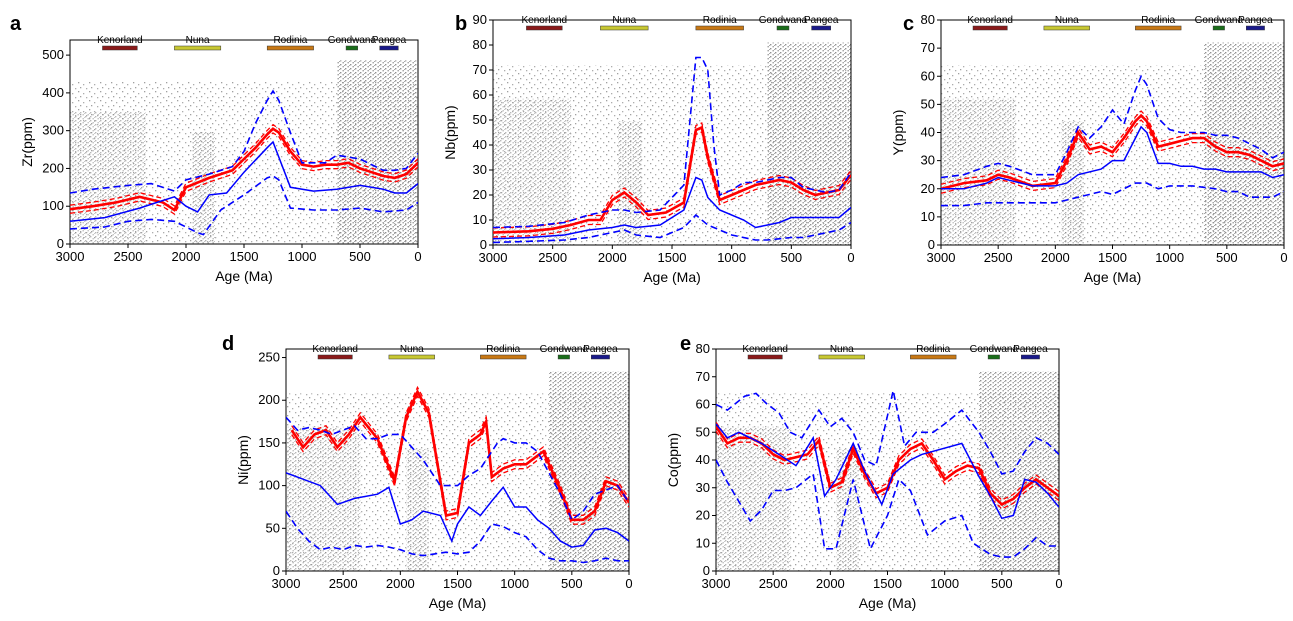 The height and width of the screenshot is (621, 1293). What do you see at coordinates (269, 357) in the screenshot?
I see `y-tick-label: 250` at bounding box center [269, 357].